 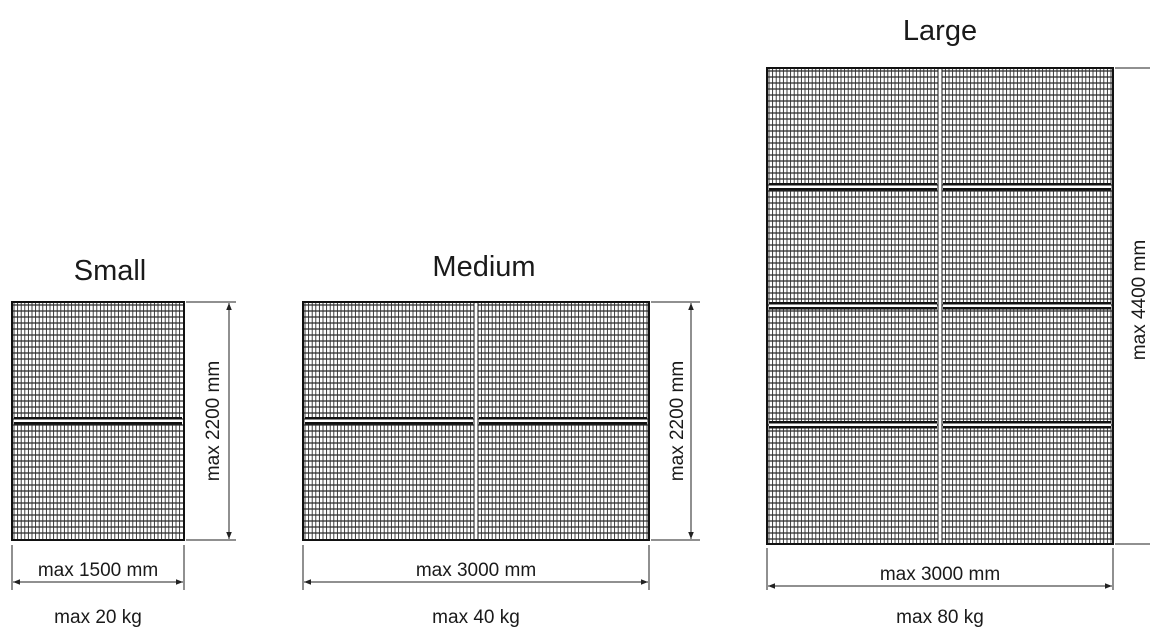 I want to click on weight-label-medium: max 40 kg, so click(x=476, y=617).